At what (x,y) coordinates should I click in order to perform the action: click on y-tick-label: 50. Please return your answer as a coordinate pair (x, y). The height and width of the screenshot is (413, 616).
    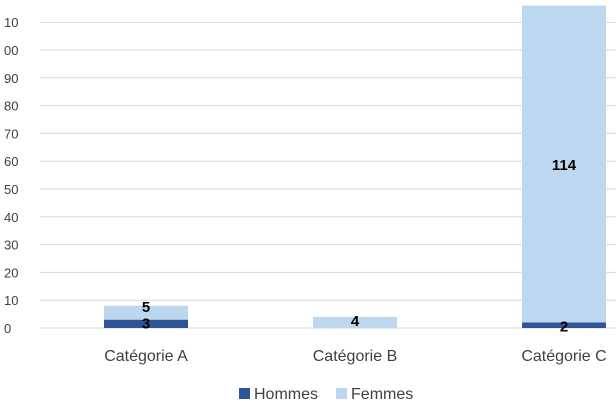
    Looking at the image, I should click on (11, 189).